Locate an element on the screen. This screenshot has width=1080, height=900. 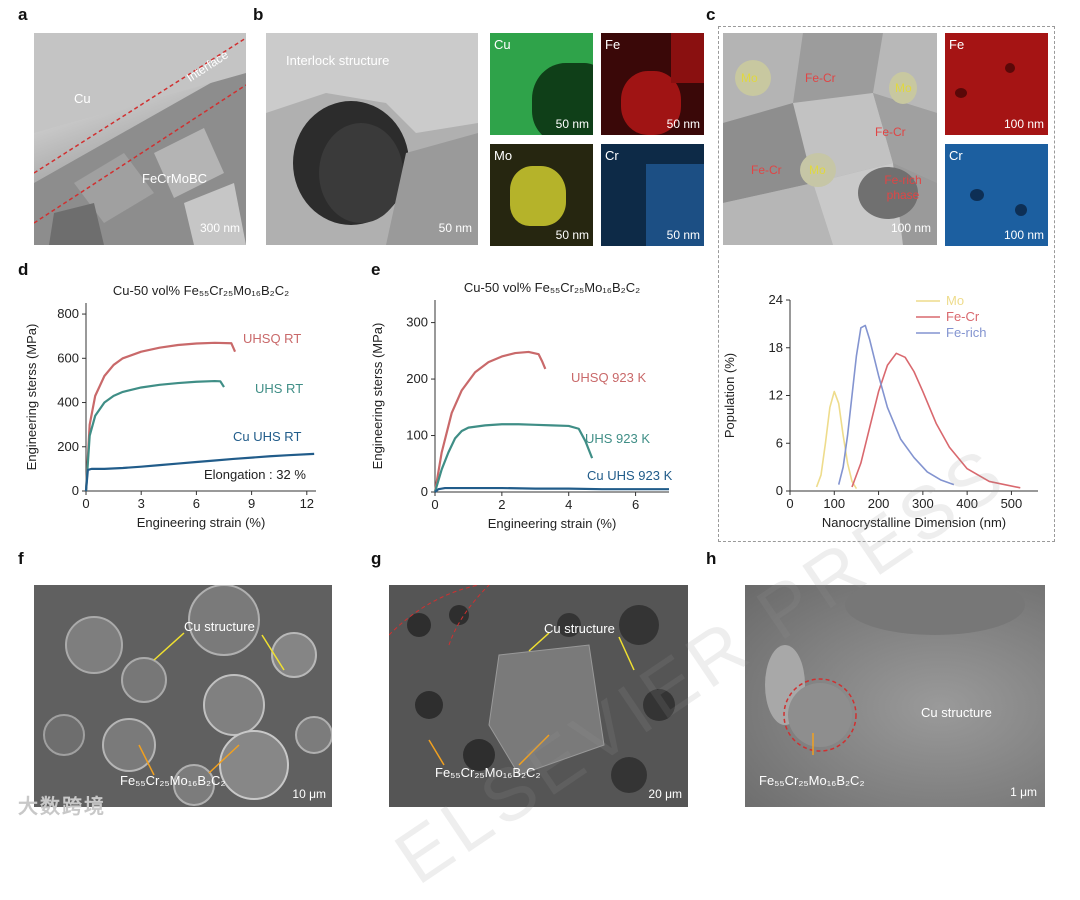
phase-label-mo-2: Mo is located at coordinates (903, 88).